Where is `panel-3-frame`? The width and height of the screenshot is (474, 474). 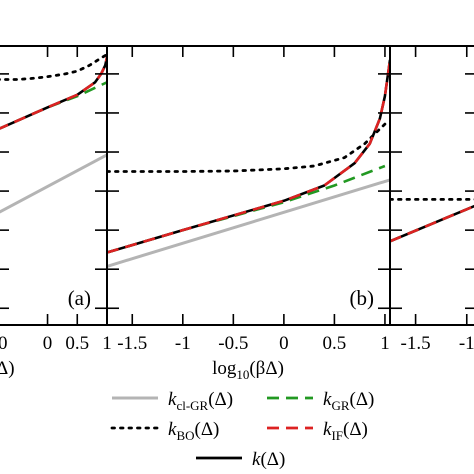 panel-3-frame is located at coordinates (431, 185).